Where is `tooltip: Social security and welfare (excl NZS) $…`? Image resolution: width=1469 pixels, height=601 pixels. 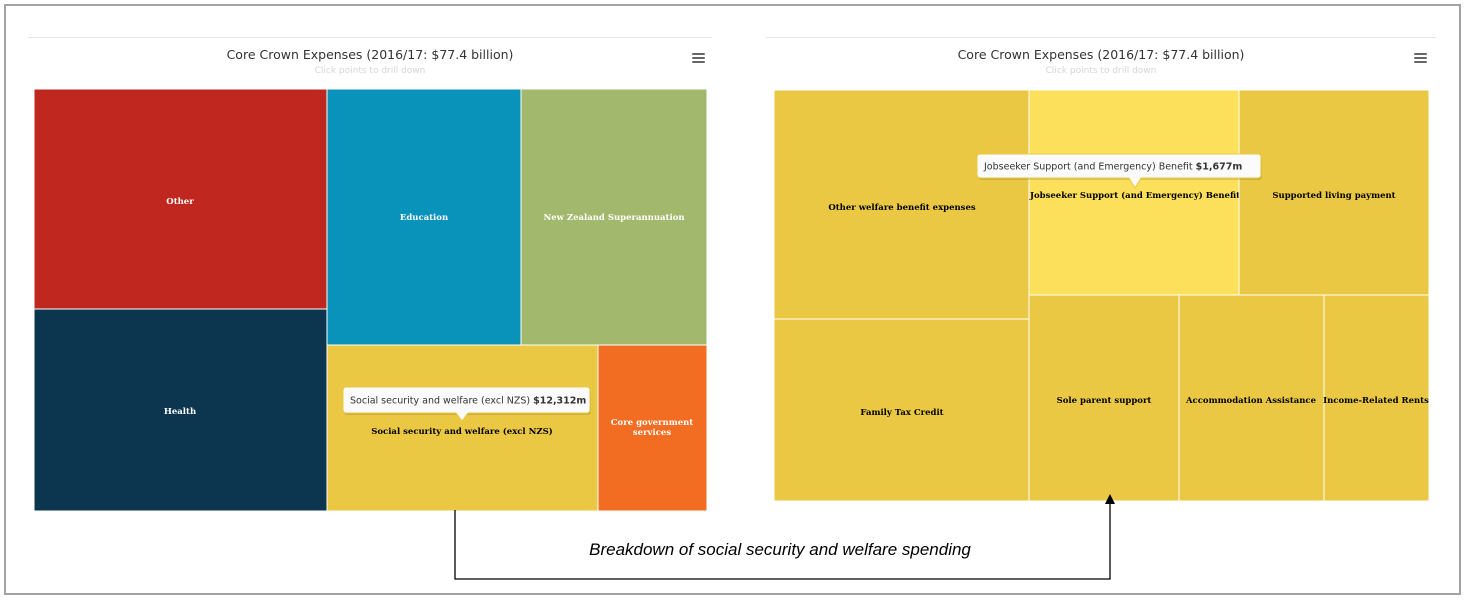
tooltip: Social security and welfare (excl NZS) $… is located at coordinates (466, 404).